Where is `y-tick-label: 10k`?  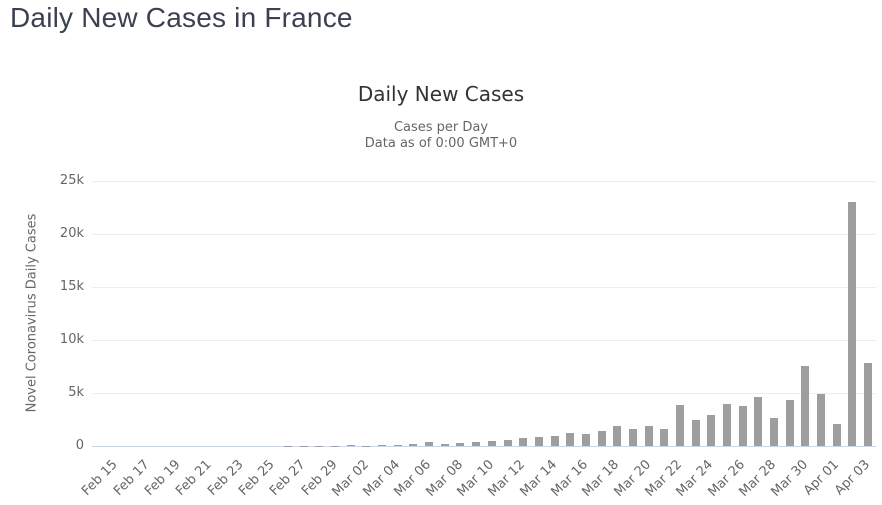 y-tick-label: 10k is located at coordinates (71, 339).